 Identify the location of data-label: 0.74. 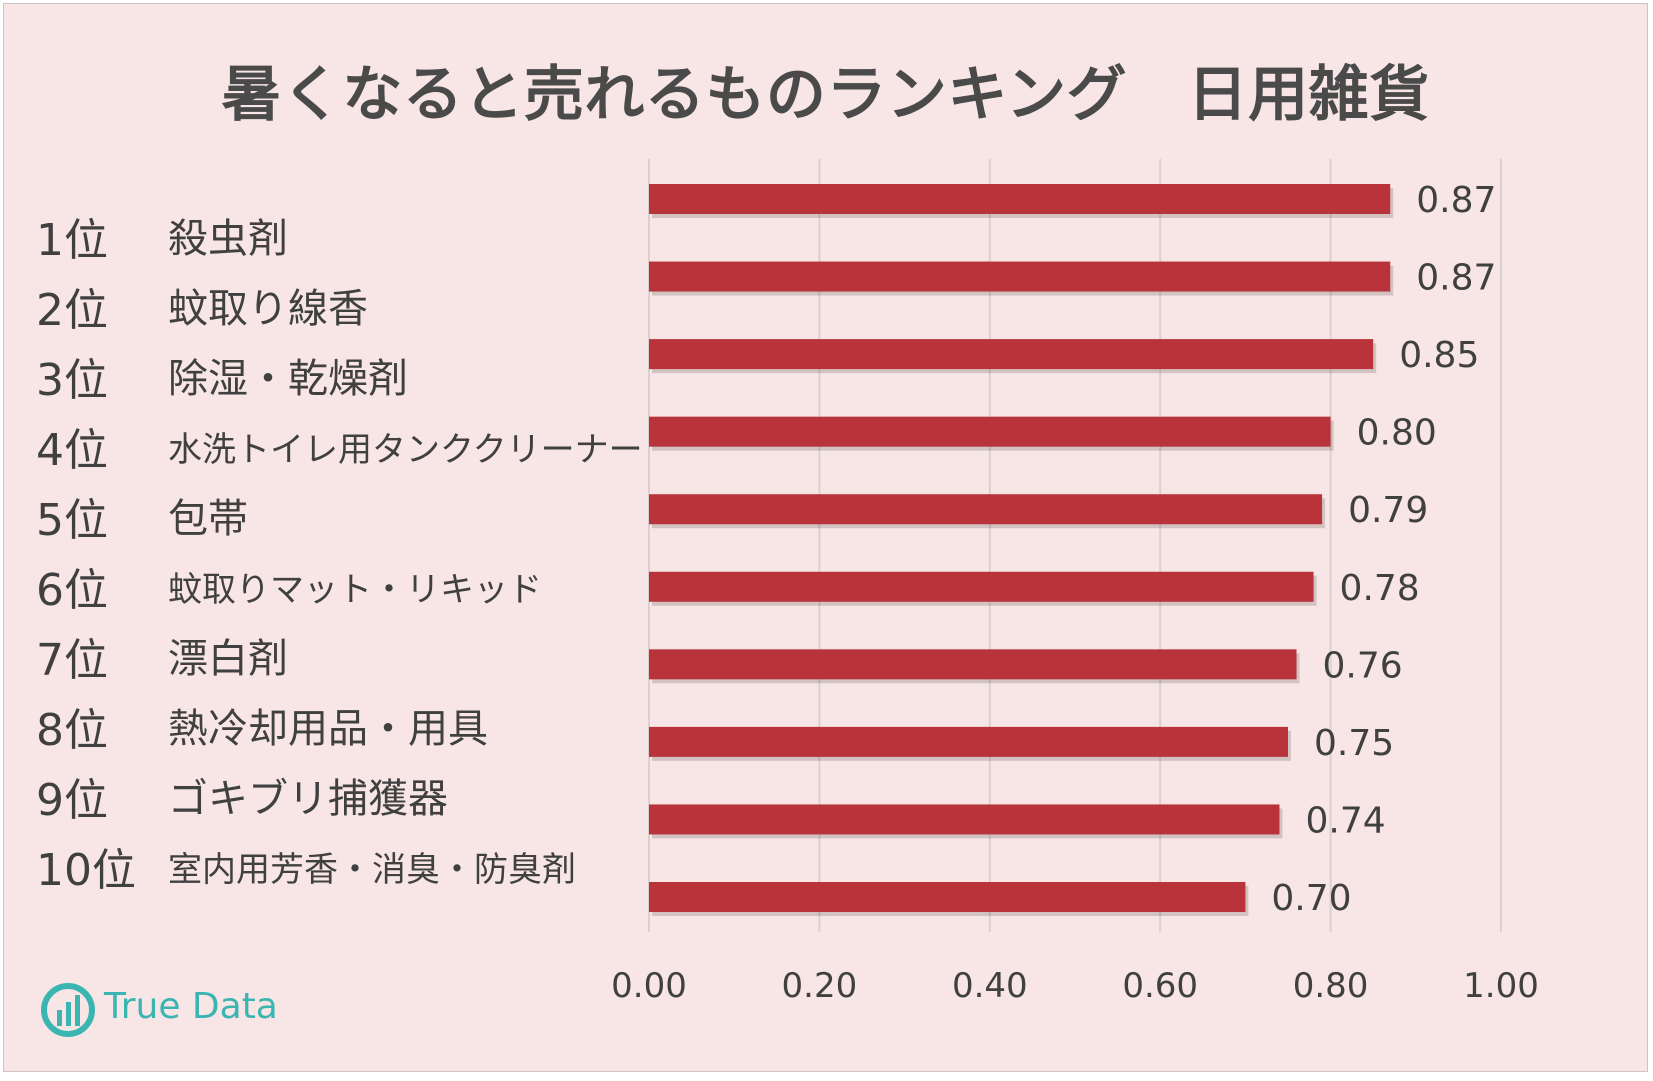
(1345, 820).